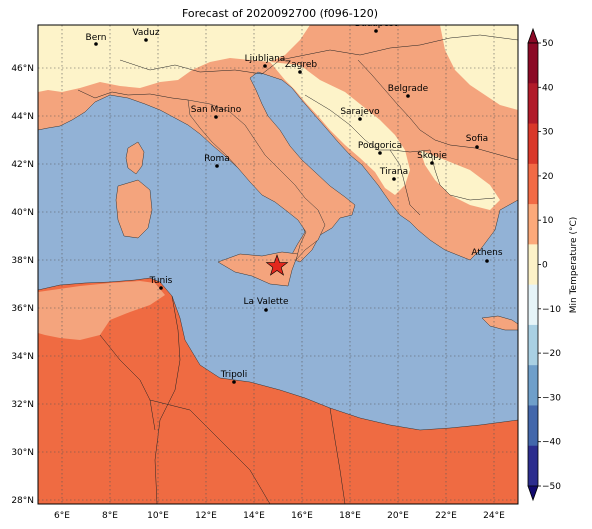  What do you see at coordinates (22, 261) in the screenshot?
I see `y-tick-label: 38°N` at bounding box center [22, 261].